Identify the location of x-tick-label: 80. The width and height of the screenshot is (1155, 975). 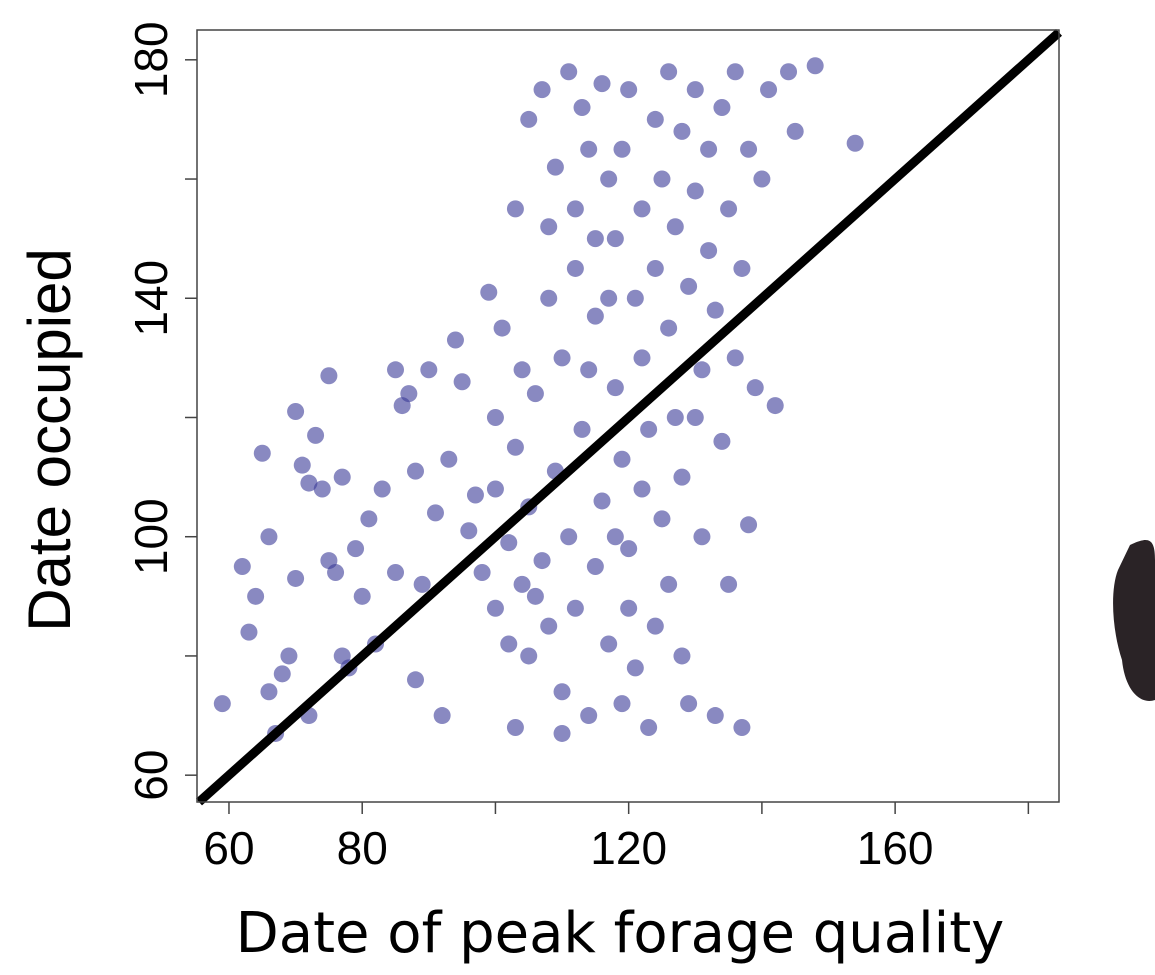
(362, 848).